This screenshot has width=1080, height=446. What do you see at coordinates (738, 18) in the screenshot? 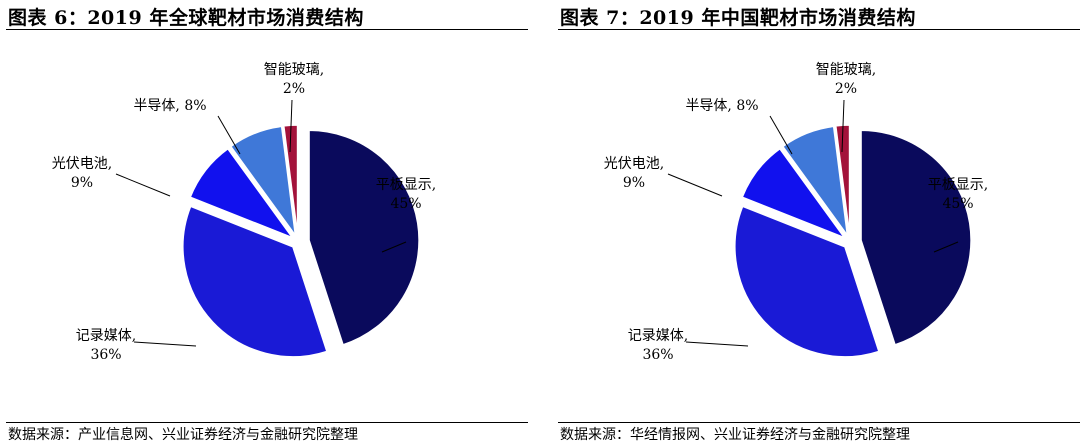
I see `chart-title: 图表 7：2019 年中国靶材市场消费结构` at bounding box center [738, 18].